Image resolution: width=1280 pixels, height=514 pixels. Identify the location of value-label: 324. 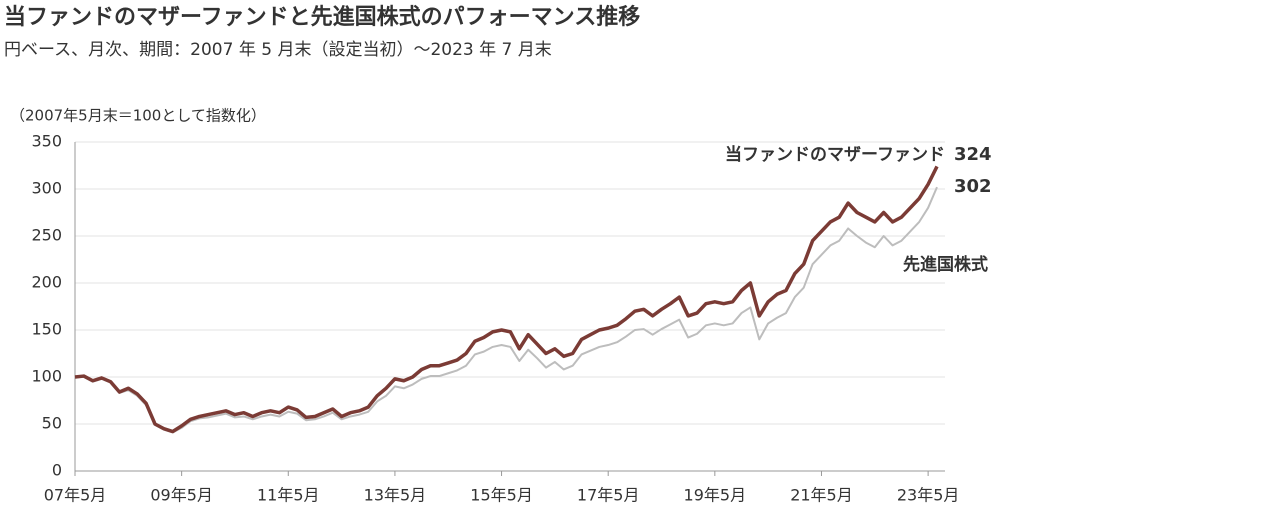
(973, 154).